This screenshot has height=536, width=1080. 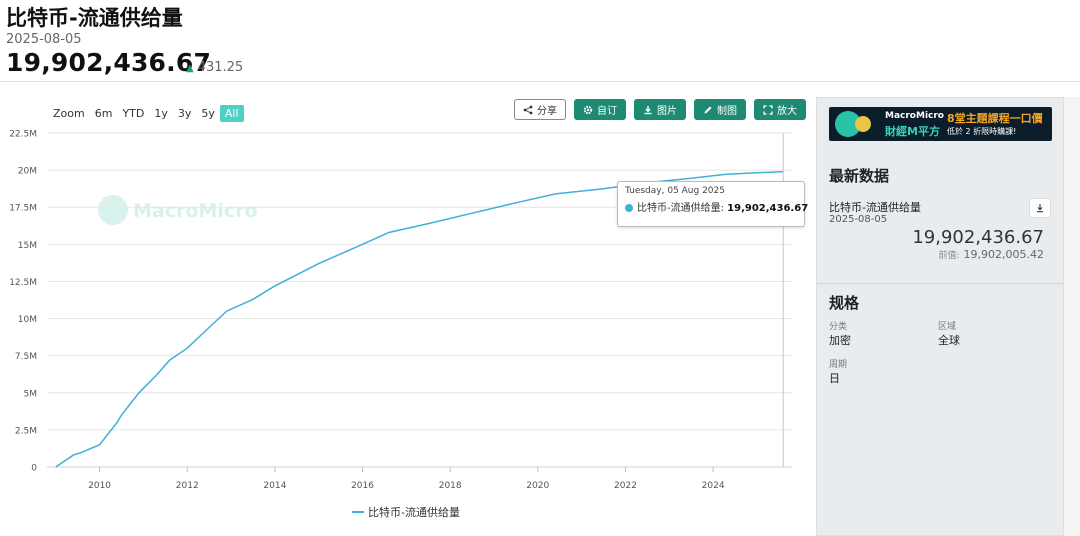 I want to click on x-tick-label: 2014, so click(x=274, y=486).